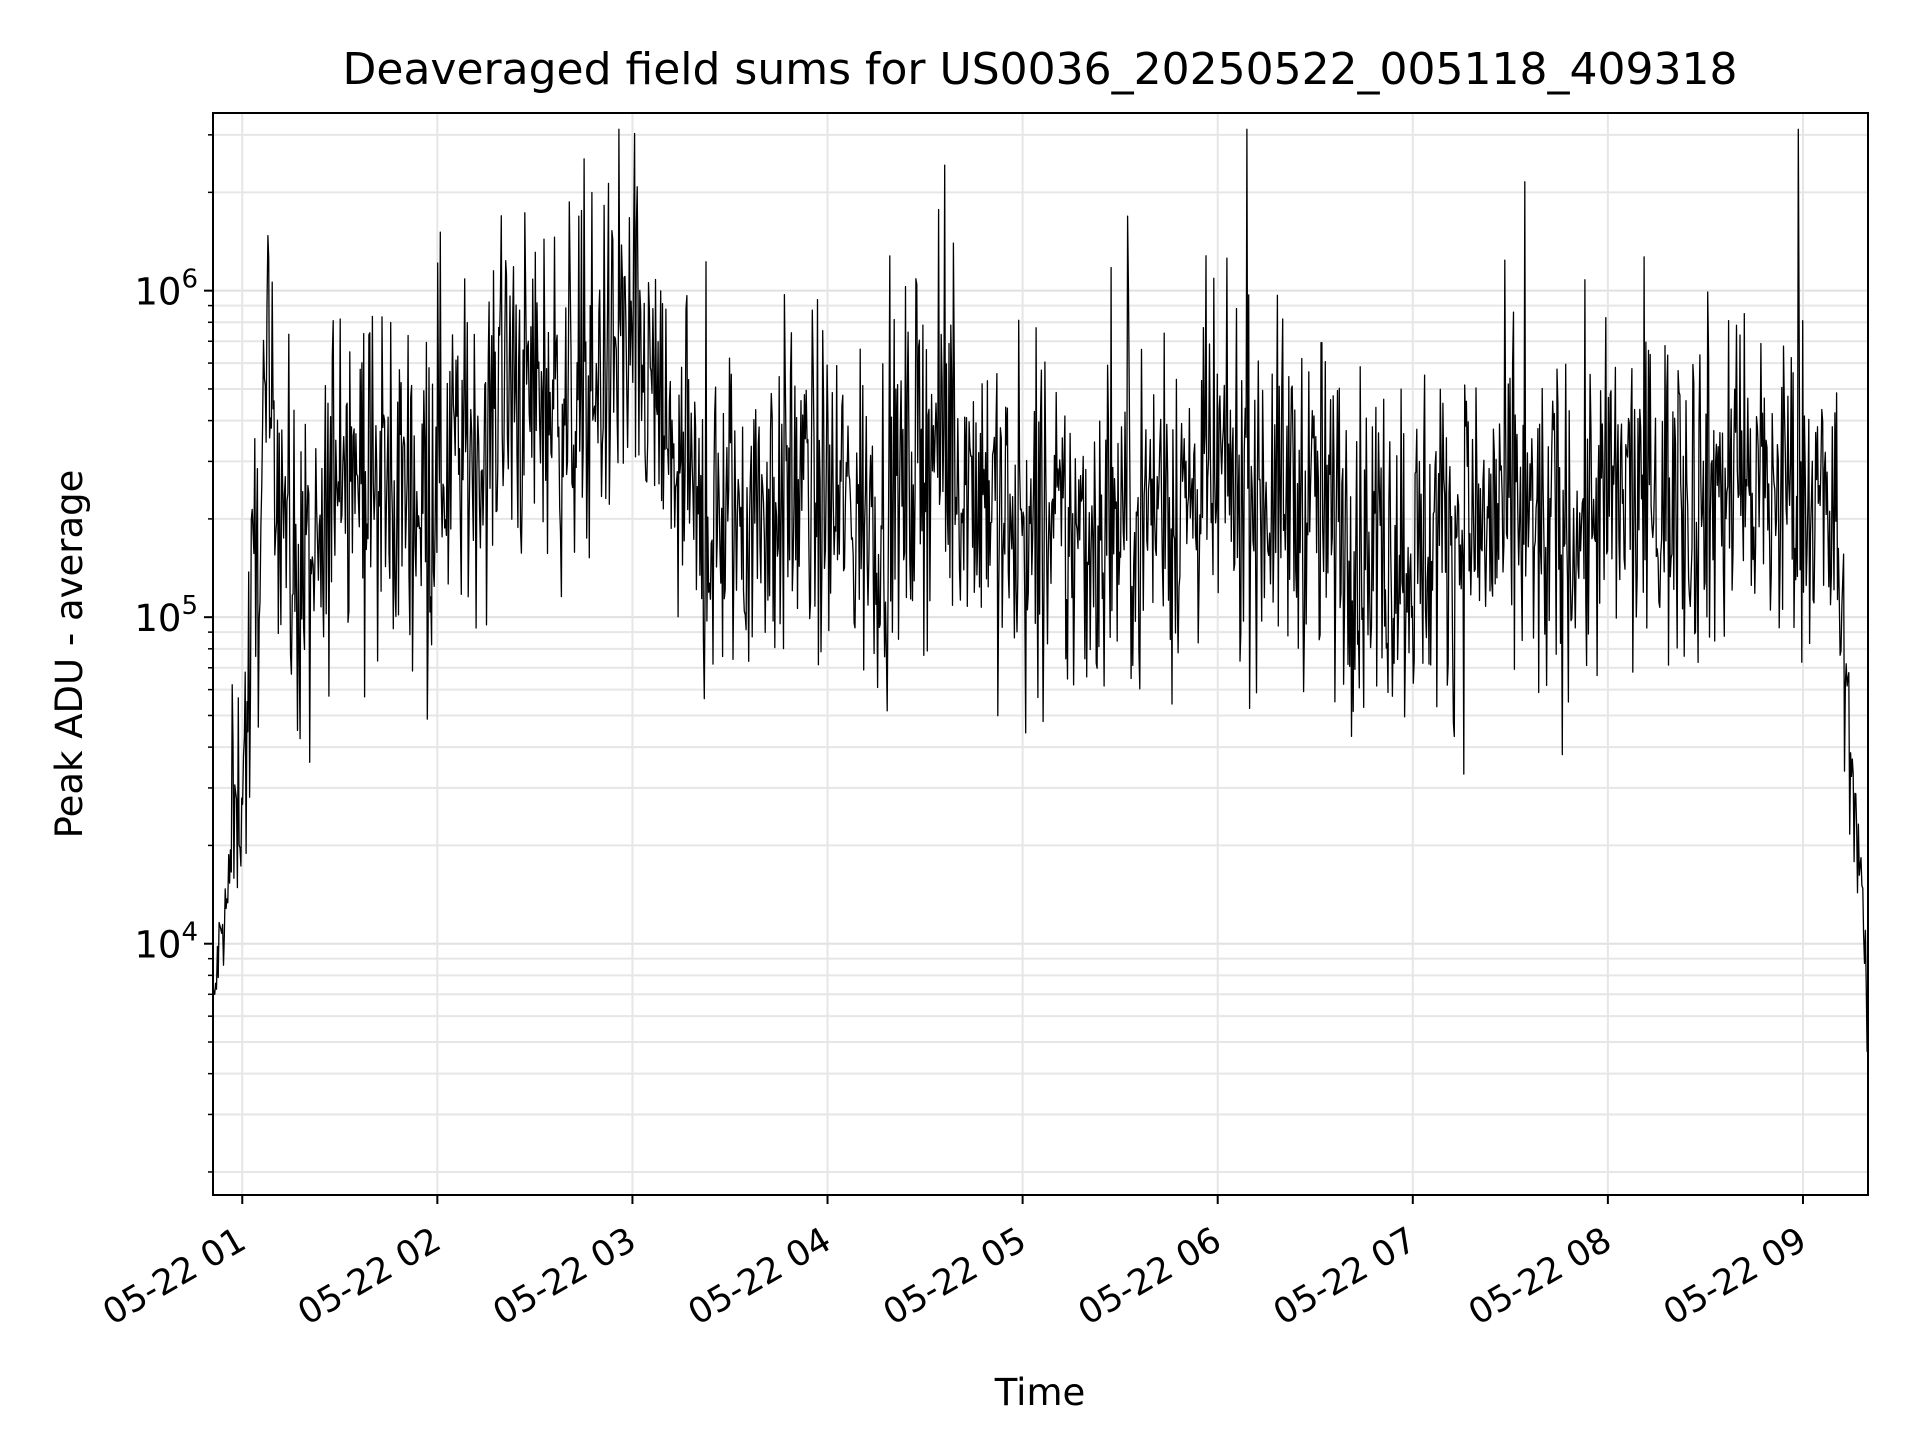 The width and height of the screenshot is (1920, 1440). Describe the element at coordinates (1040, 1392) in the screenshot. I see `x-axis-label: Time` at that location.